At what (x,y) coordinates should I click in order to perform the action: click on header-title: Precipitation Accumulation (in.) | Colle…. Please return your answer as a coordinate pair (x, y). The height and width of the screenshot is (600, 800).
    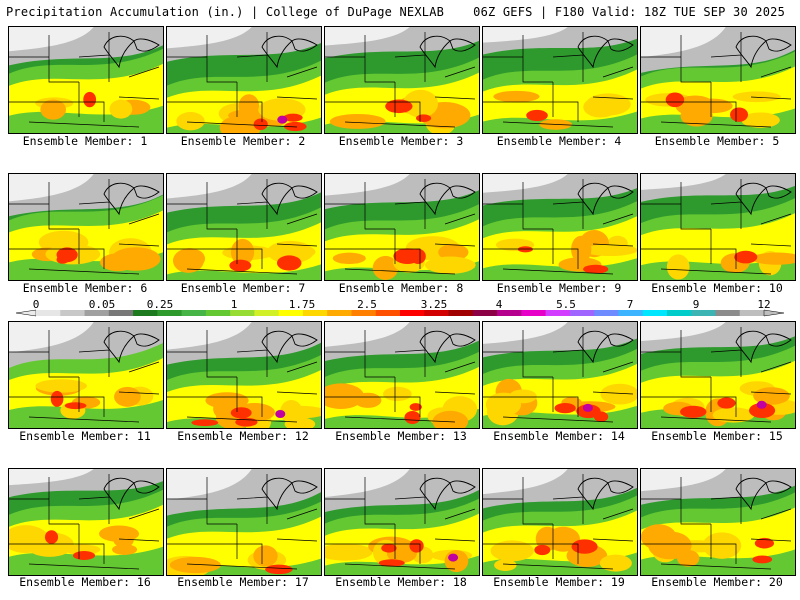
    Looking at the image, I should click on (225, 12).